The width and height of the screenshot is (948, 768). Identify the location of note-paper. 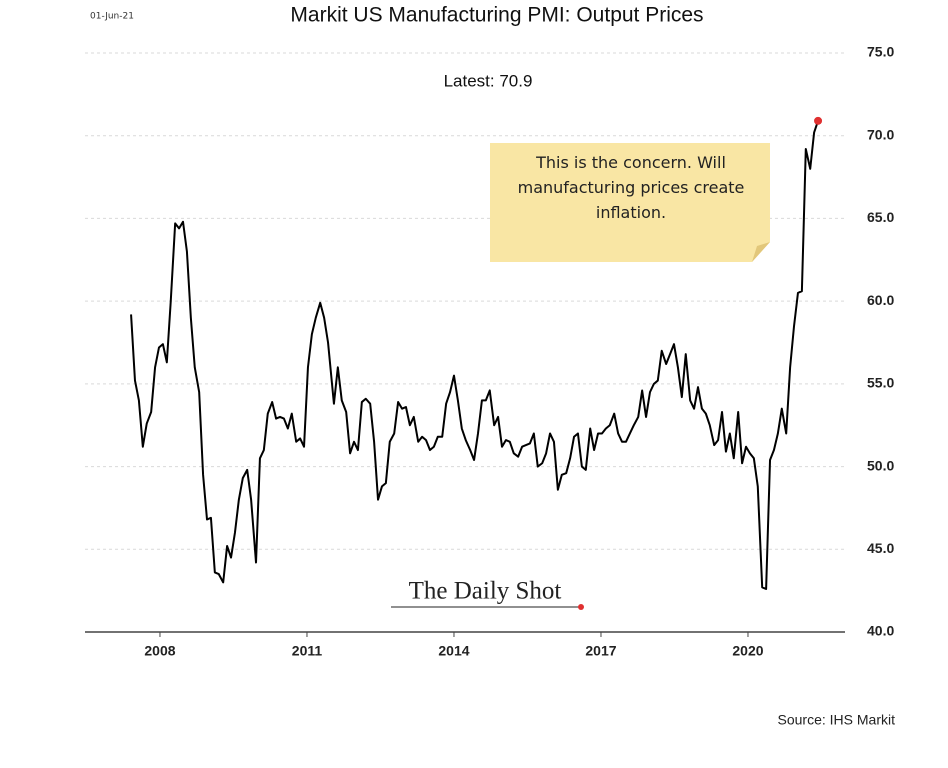
(630, 202).